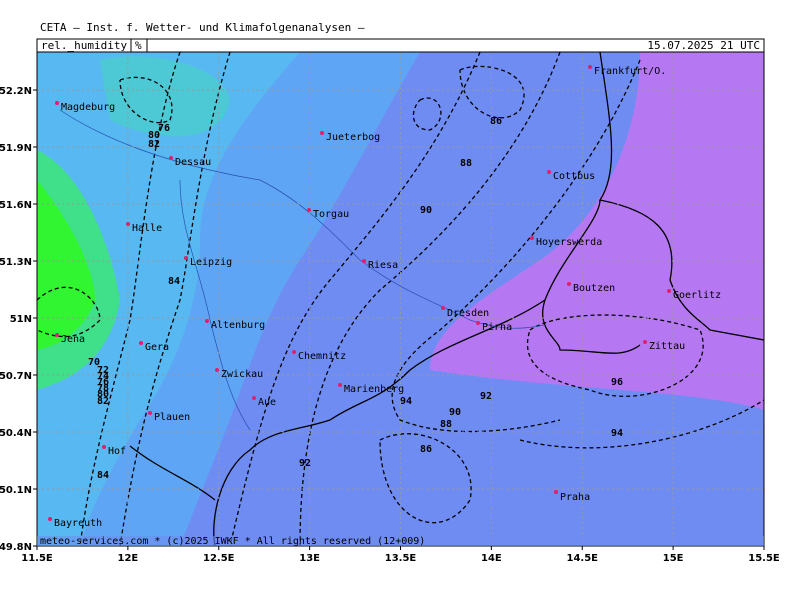 The width and height of the screenshot is (800, 604). What do you see at coordinates (37, 558) in the screenshot?
I see `lon-tick-label: 11.5E` at bounding box center [37, 558].